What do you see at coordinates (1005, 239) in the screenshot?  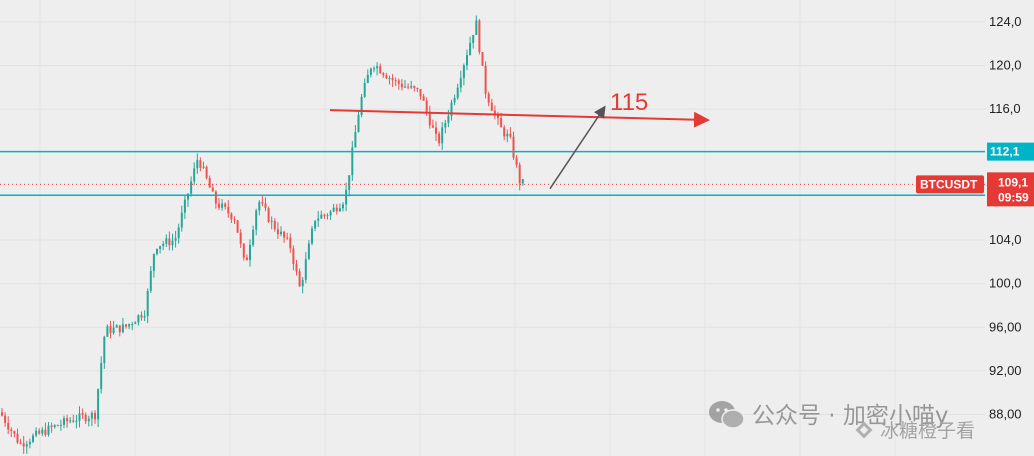 I see `y-tick-label: 104,0` at bounding box center [1005, 239].